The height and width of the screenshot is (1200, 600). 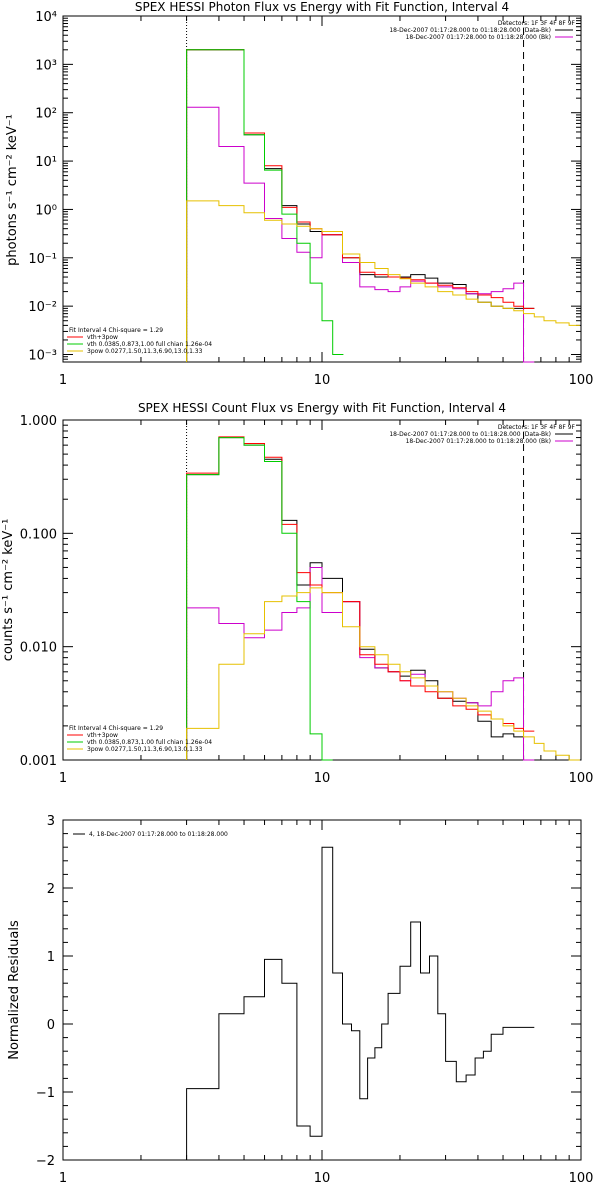 What do you see at coordinates (51, 821) in the screenshot?
I see `y-tick-label: 3` at bounding box center [51, 821].